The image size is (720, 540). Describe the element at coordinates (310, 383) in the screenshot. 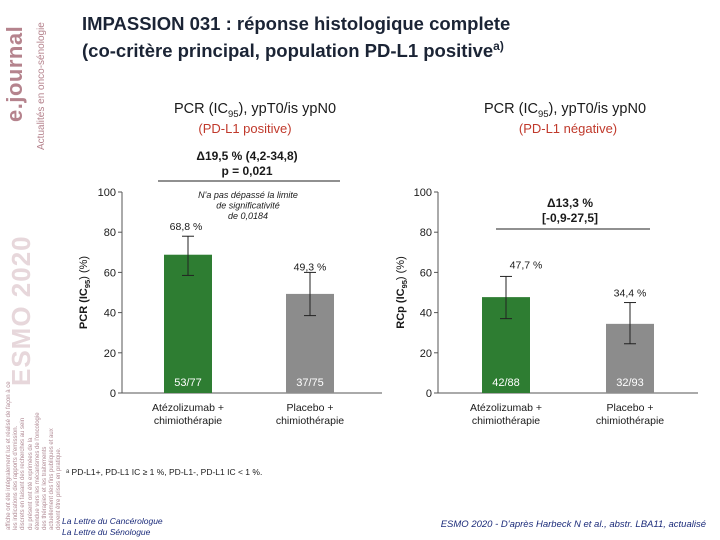

I see `panel-0-count-1: 37/75` at that location.